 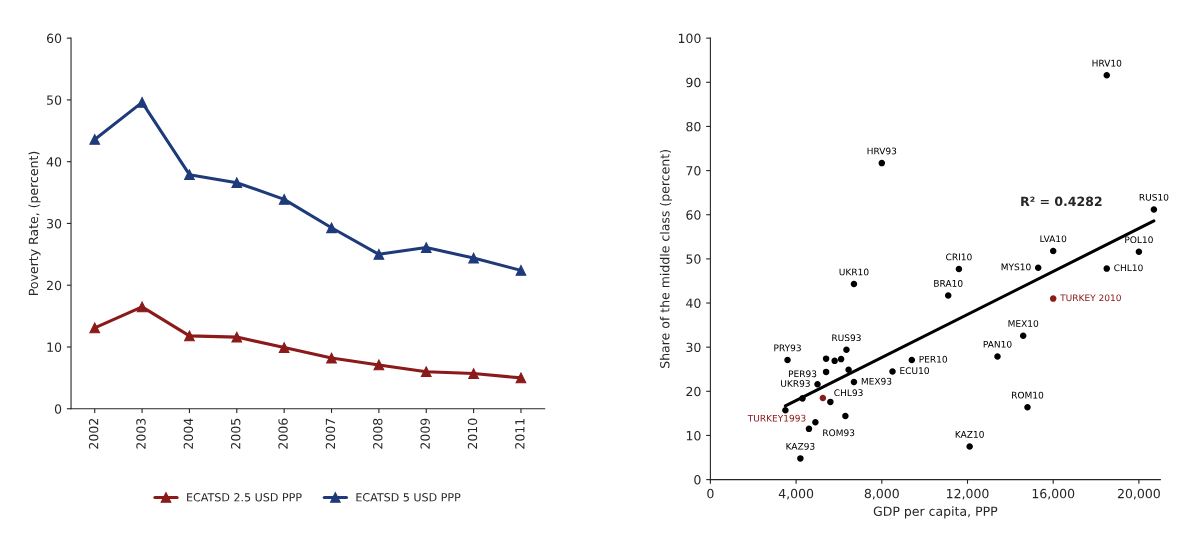 What do you see at coordinates (997, 344) in the screenshot?
I see `annotation: PAN10` at bounding box center [997, 344].